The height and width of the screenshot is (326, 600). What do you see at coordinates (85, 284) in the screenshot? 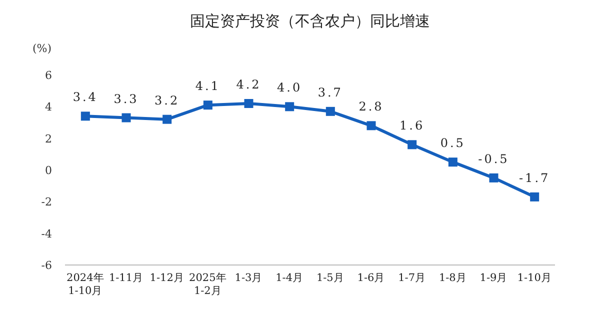
I see `x-tick-label: 2024年 1-10月` at bounding box center [85, 284].